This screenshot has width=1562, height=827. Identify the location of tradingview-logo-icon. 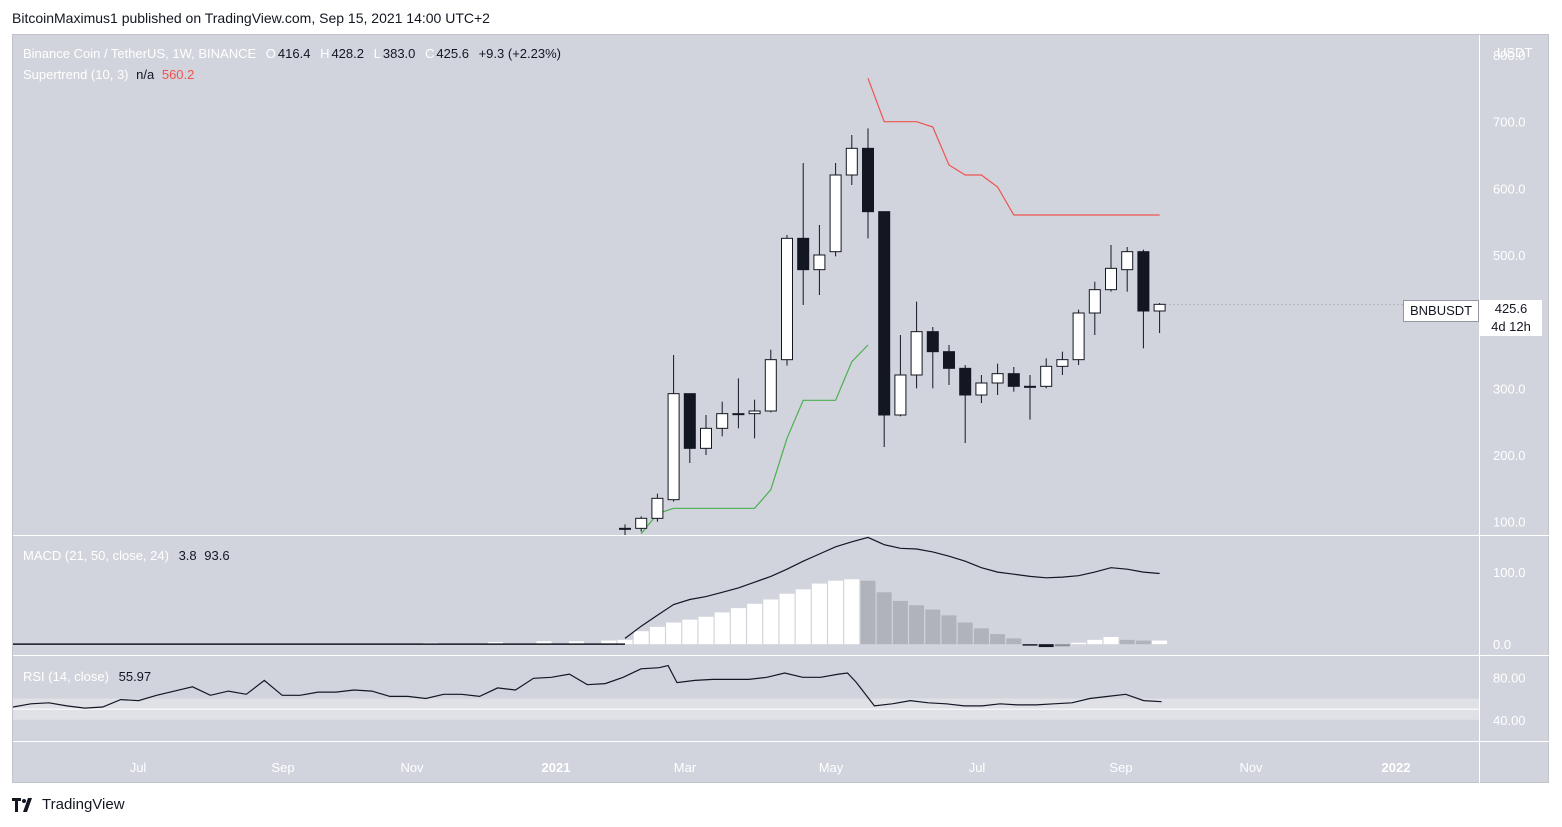
(22, 804).